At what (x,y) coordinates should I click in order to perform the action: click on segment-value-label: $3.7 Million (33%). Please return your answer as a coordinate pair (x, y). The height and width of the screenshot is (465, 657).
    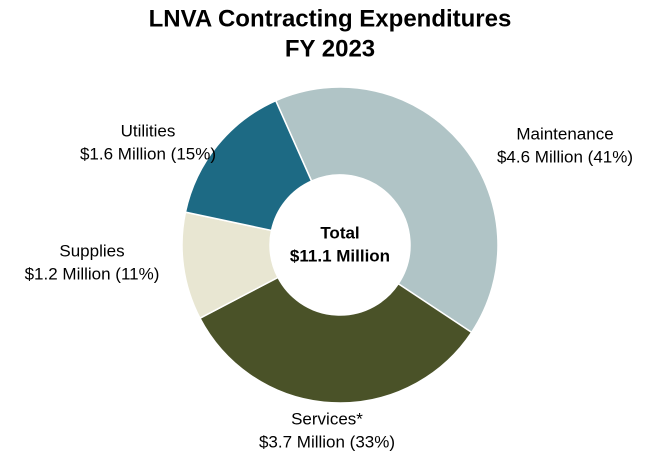
    Looking at the image, I should click on (327, 441).